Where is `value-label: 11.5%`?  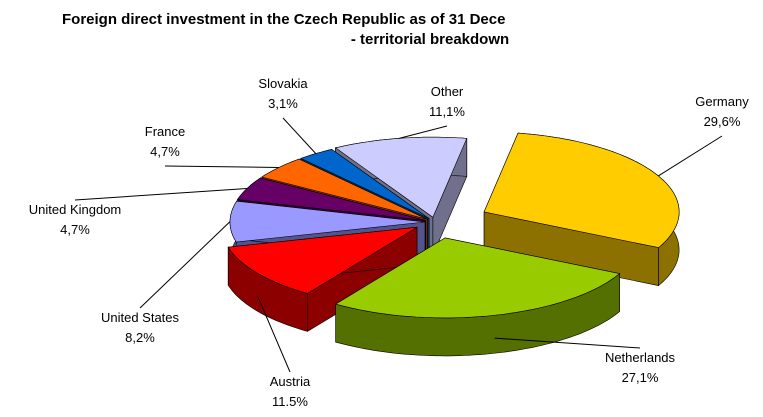 value-label: 11.5% is located at coordinates (290, 401).